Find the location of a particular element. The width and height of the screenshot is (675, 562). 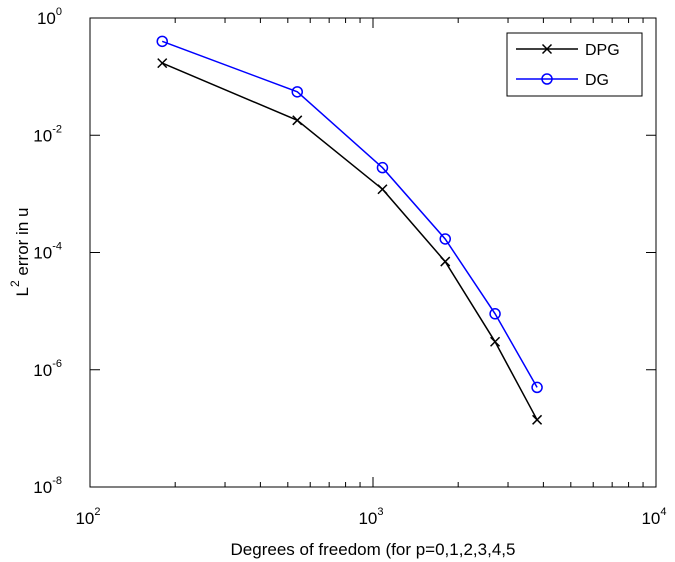

x-tick-label-exponent: 2 is located at coordinates (97, 512).